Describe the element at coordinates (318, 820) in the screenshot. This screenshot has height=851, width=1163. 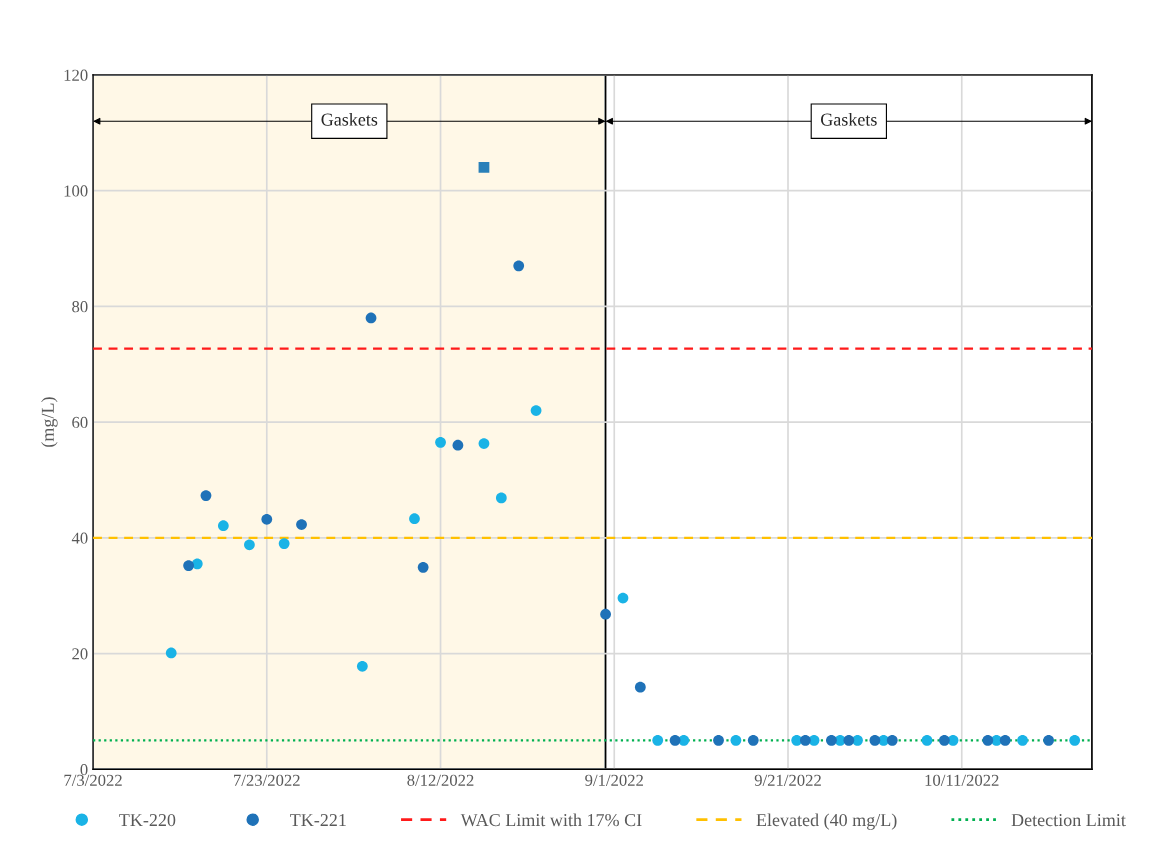
I see `legend-label: TK-221` at that location.